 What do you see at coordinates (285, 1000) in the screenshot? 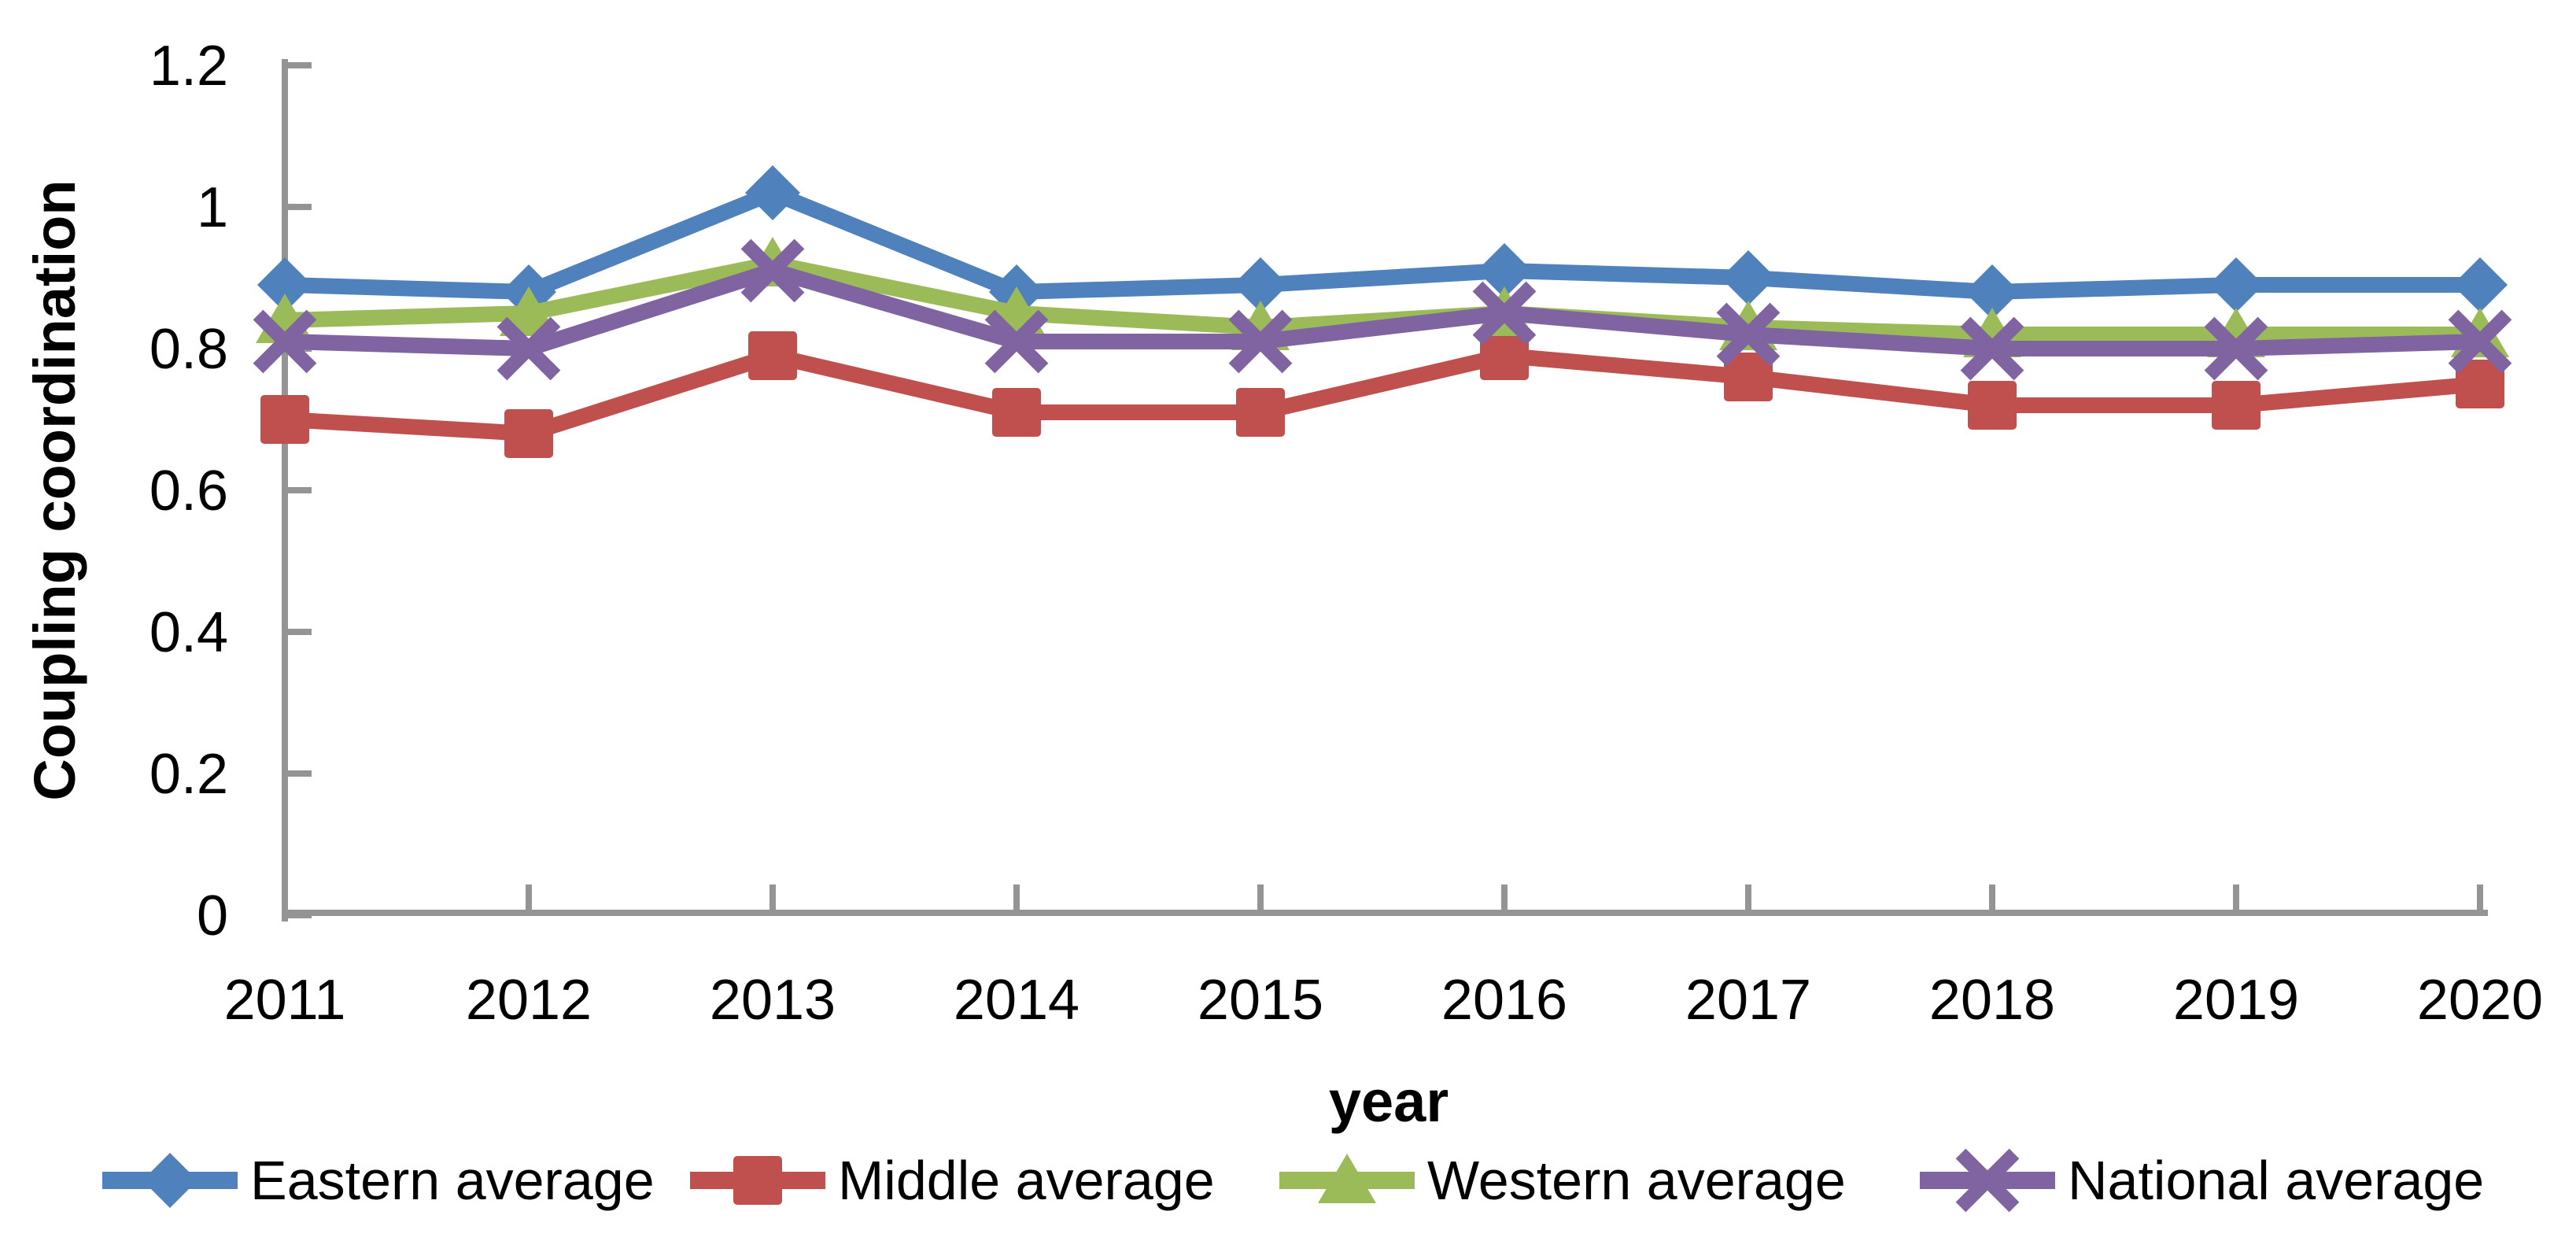
I see `x-axis-tick-label: 2011` at bounding box center [285, 1000].